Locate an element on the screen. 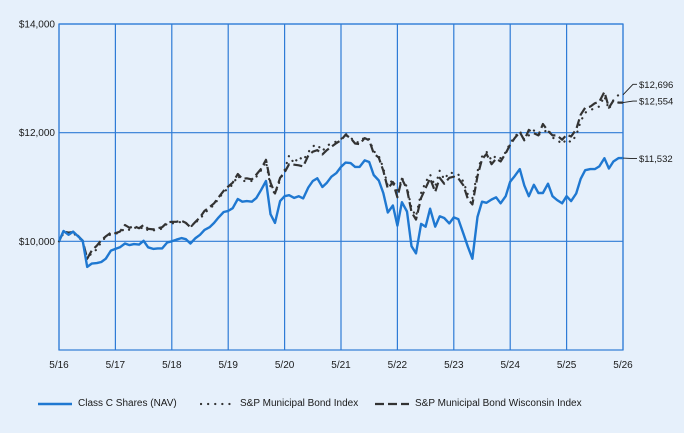 The width and height of the screenshot is (684, 433). end-leader-nav is located at coordinates (629, 158).